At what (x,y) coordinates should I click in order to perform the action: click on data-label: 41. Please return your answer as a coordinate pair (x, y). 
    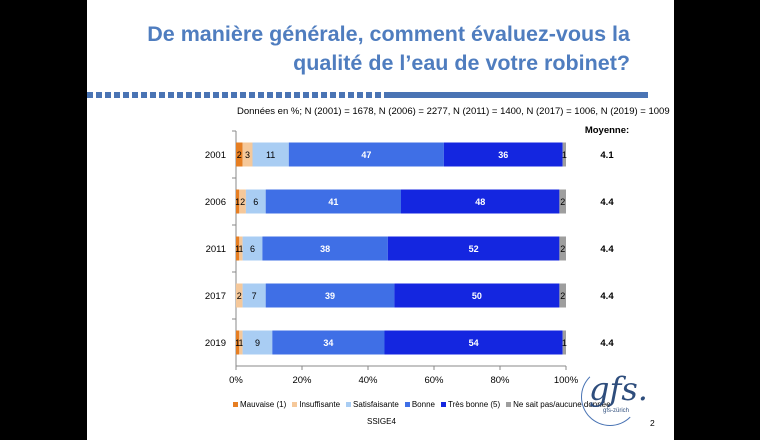
    Looking at the image, I should click on (333, 202).